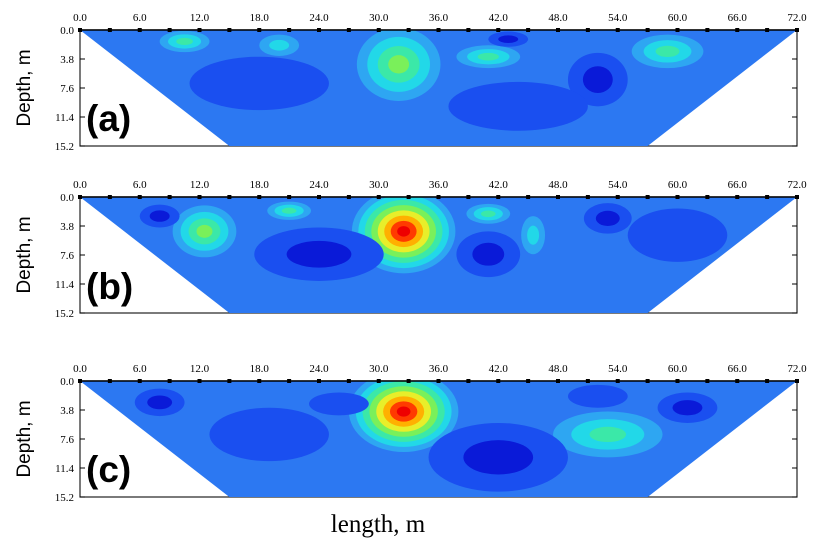 Image resolution: width=816 pixels, height=556 pixels. Describe the element at coordinates (24, 87) in the screenshot. I see `y-axis-label-a: Depth, m` at that location.